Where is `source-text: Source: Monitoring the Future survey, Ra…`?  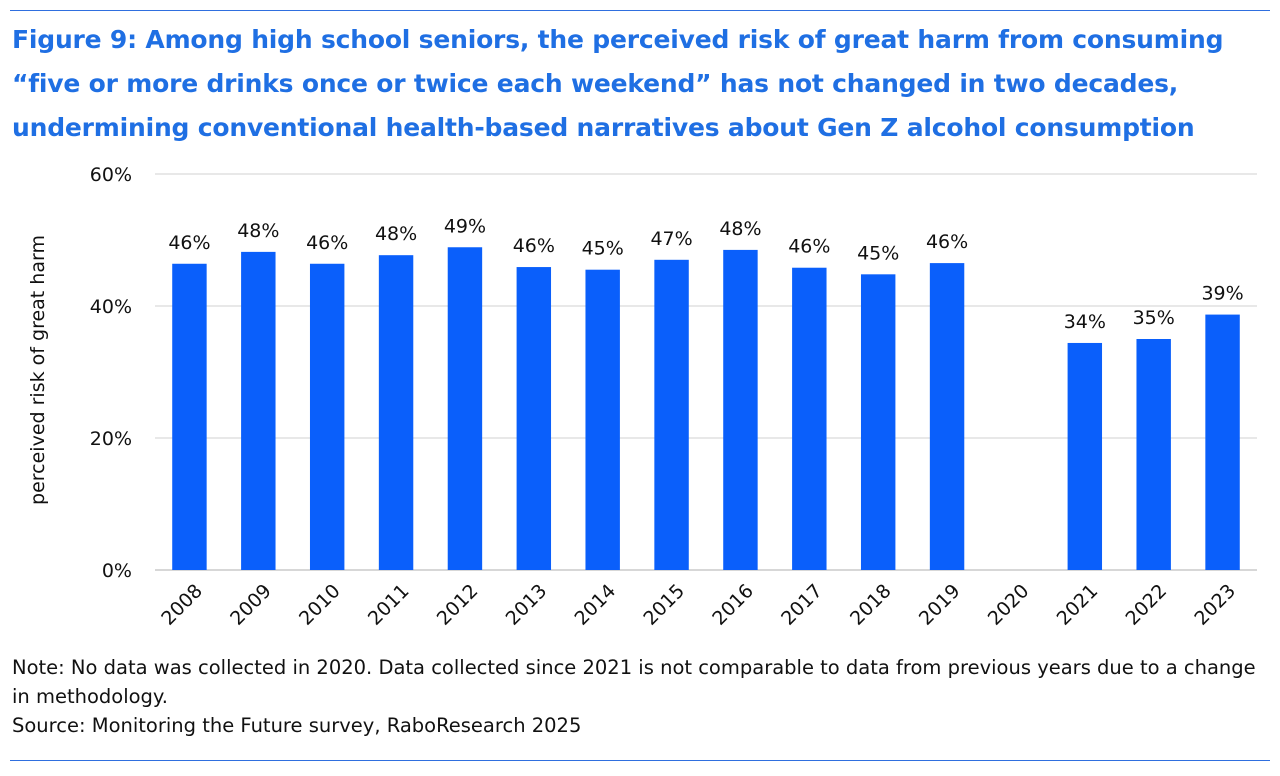 source-text: Source: Monitoring the Future survey, Ra… is located at coordinates (297, 725).